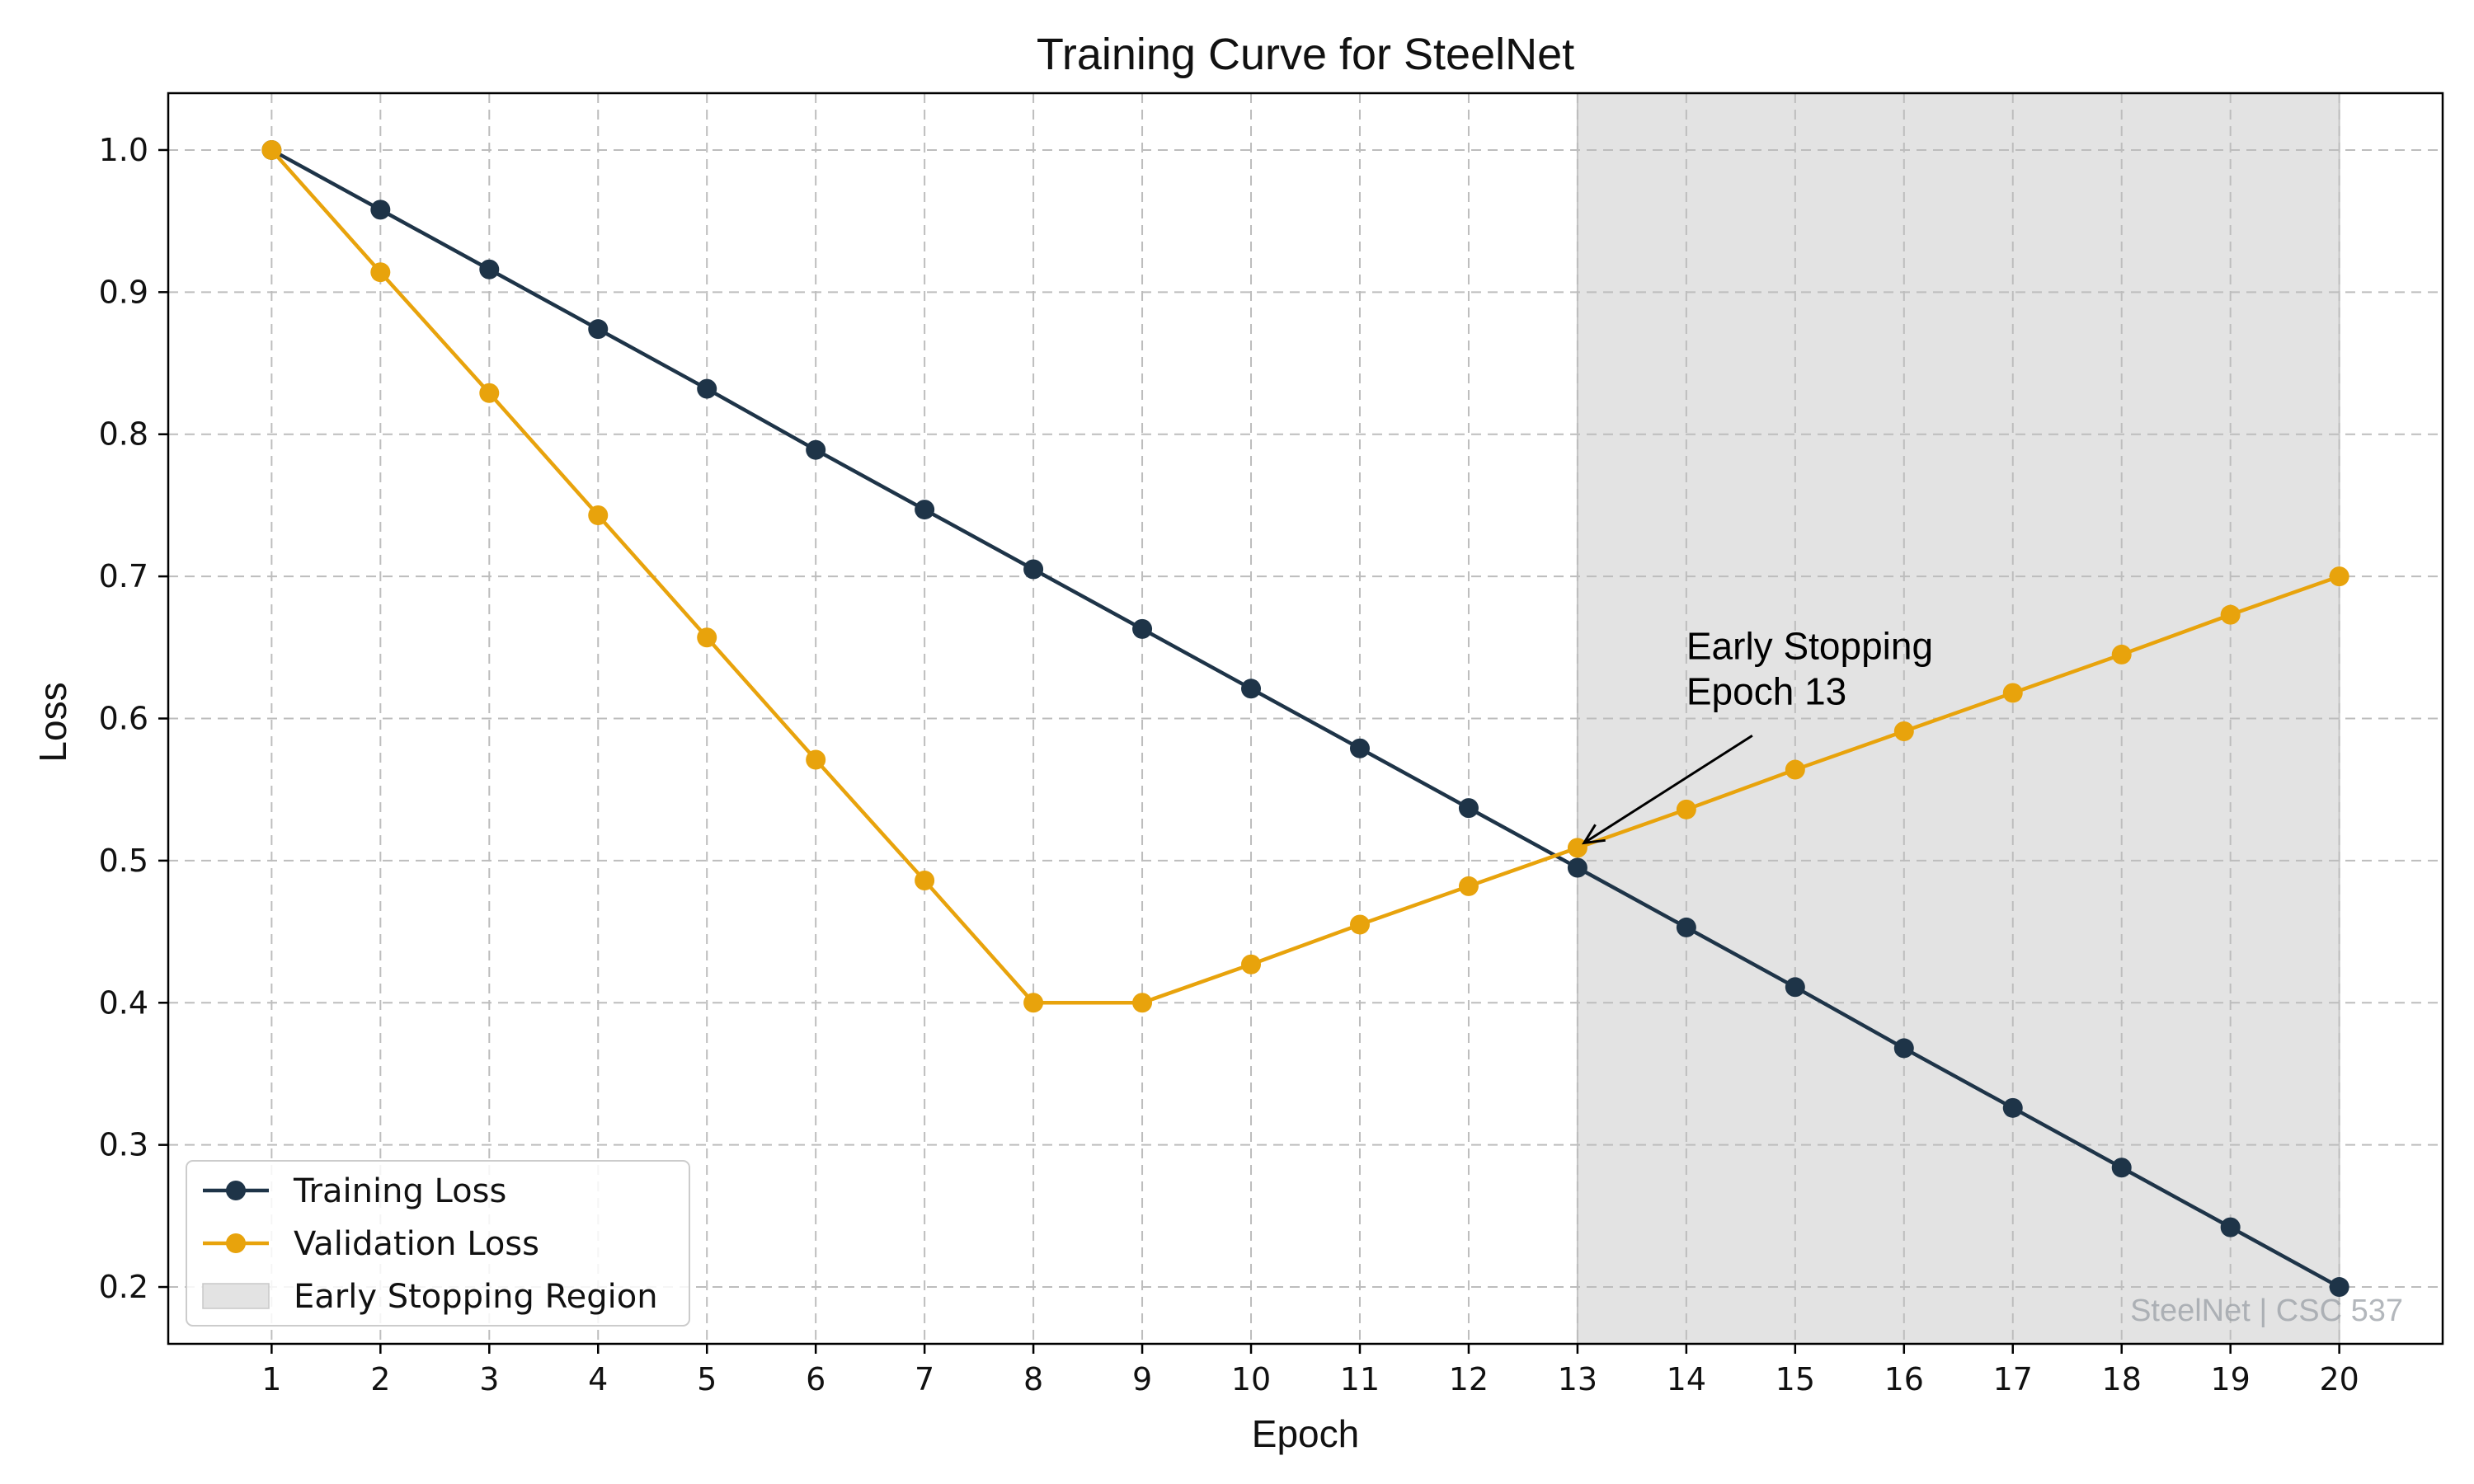  What do you see at coordinates (2266, 1311) in the screenshot?
I see `watermark-text: SteelNet | CSC 537` at bounding box center [2266, 1311].